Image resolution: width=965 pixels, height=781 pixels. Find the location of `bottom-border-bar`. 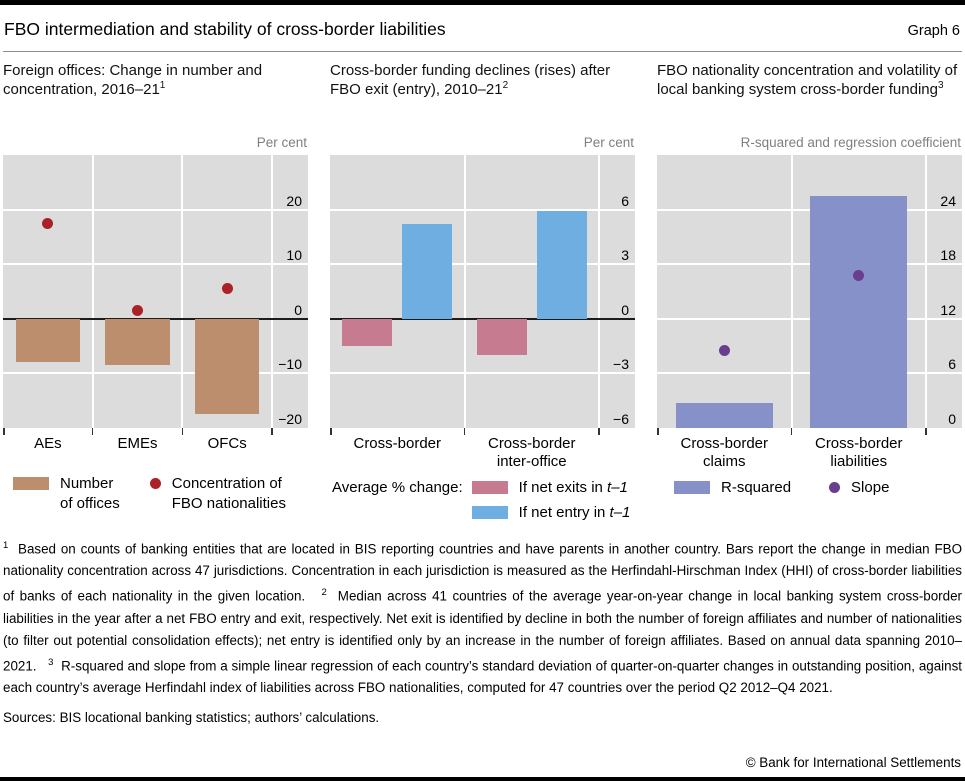

bottom-border-bar is located at coordinates (482, 779).